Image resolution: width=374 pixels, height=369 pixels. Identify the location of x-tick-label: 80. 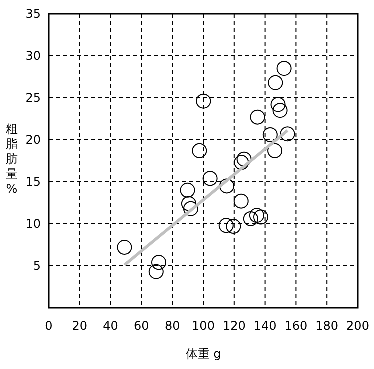
(172, 326).